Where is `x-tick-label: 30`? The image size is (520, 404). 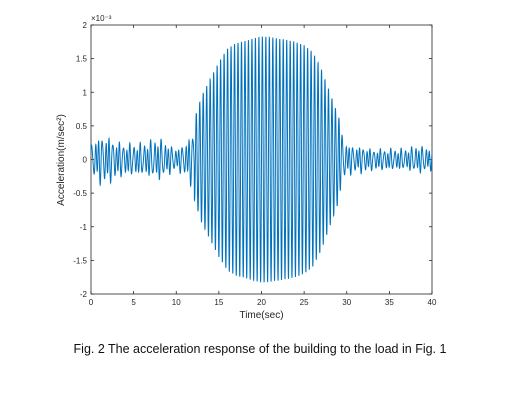 x-tick-label: 30 is located at coordinates (346, 302).